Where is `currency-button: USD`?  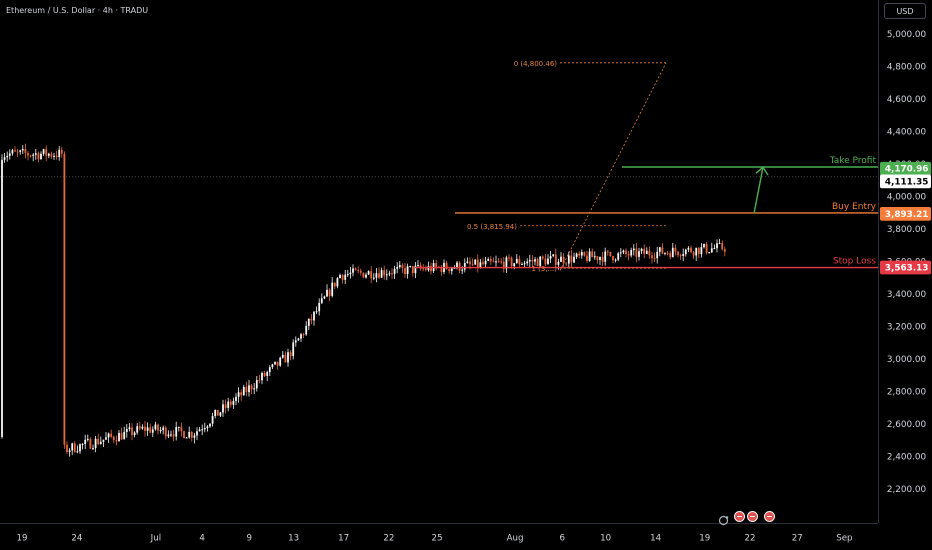
currency-button: USD is located at coordinates (905, 11).